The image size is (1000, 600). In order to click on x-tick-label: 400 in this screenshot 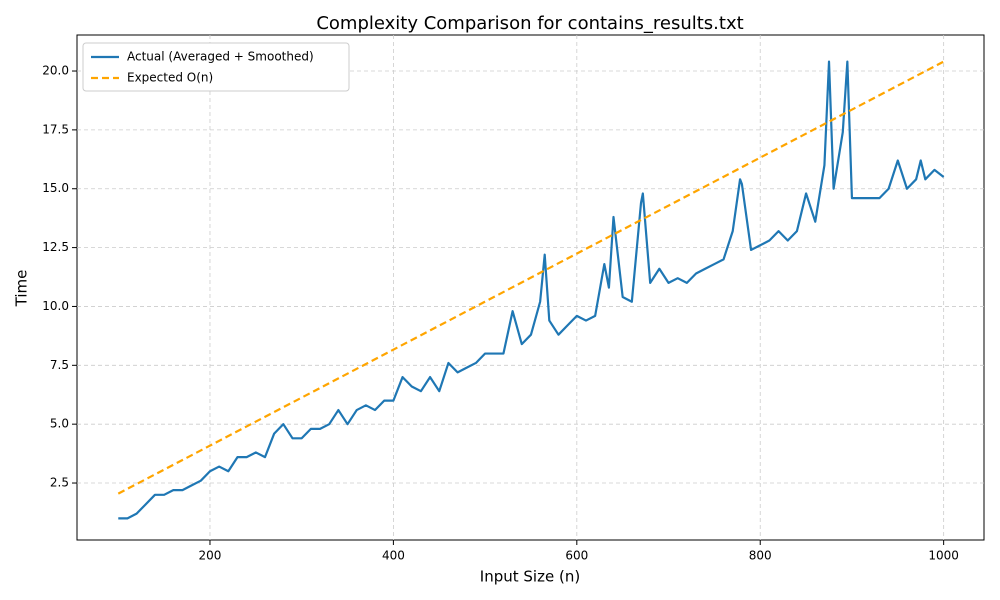, I will do `click(393, 556)`.